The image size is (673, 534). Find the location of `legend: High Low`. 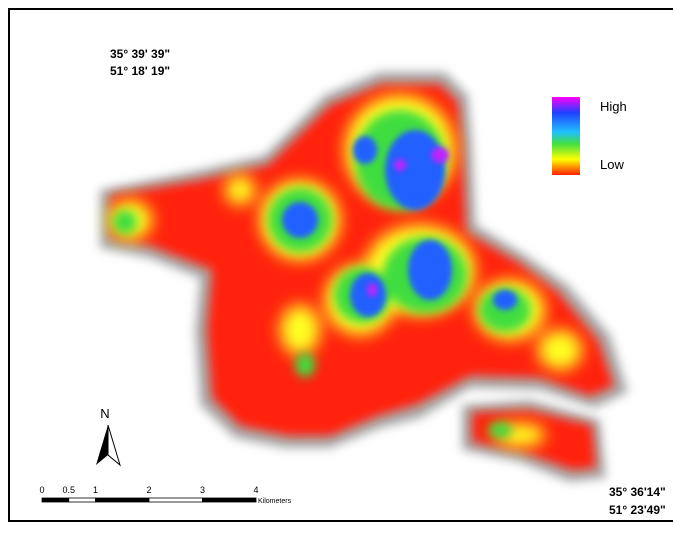

legend: High Low is located at coordinates (589, 136).